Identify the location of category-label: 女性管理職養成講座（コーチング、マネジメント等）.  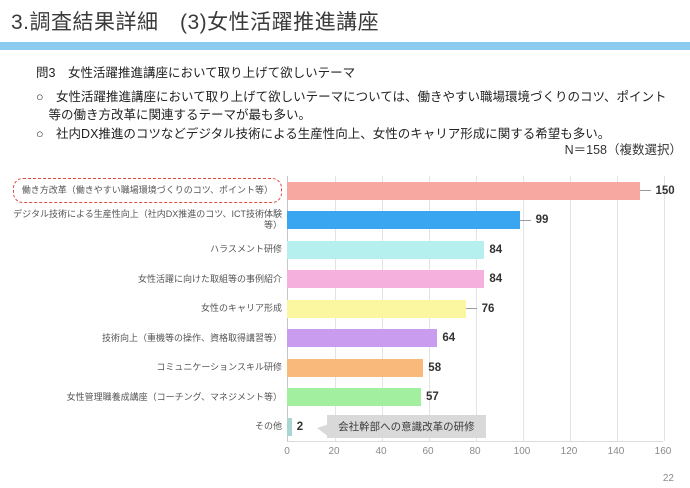
(174, 396).